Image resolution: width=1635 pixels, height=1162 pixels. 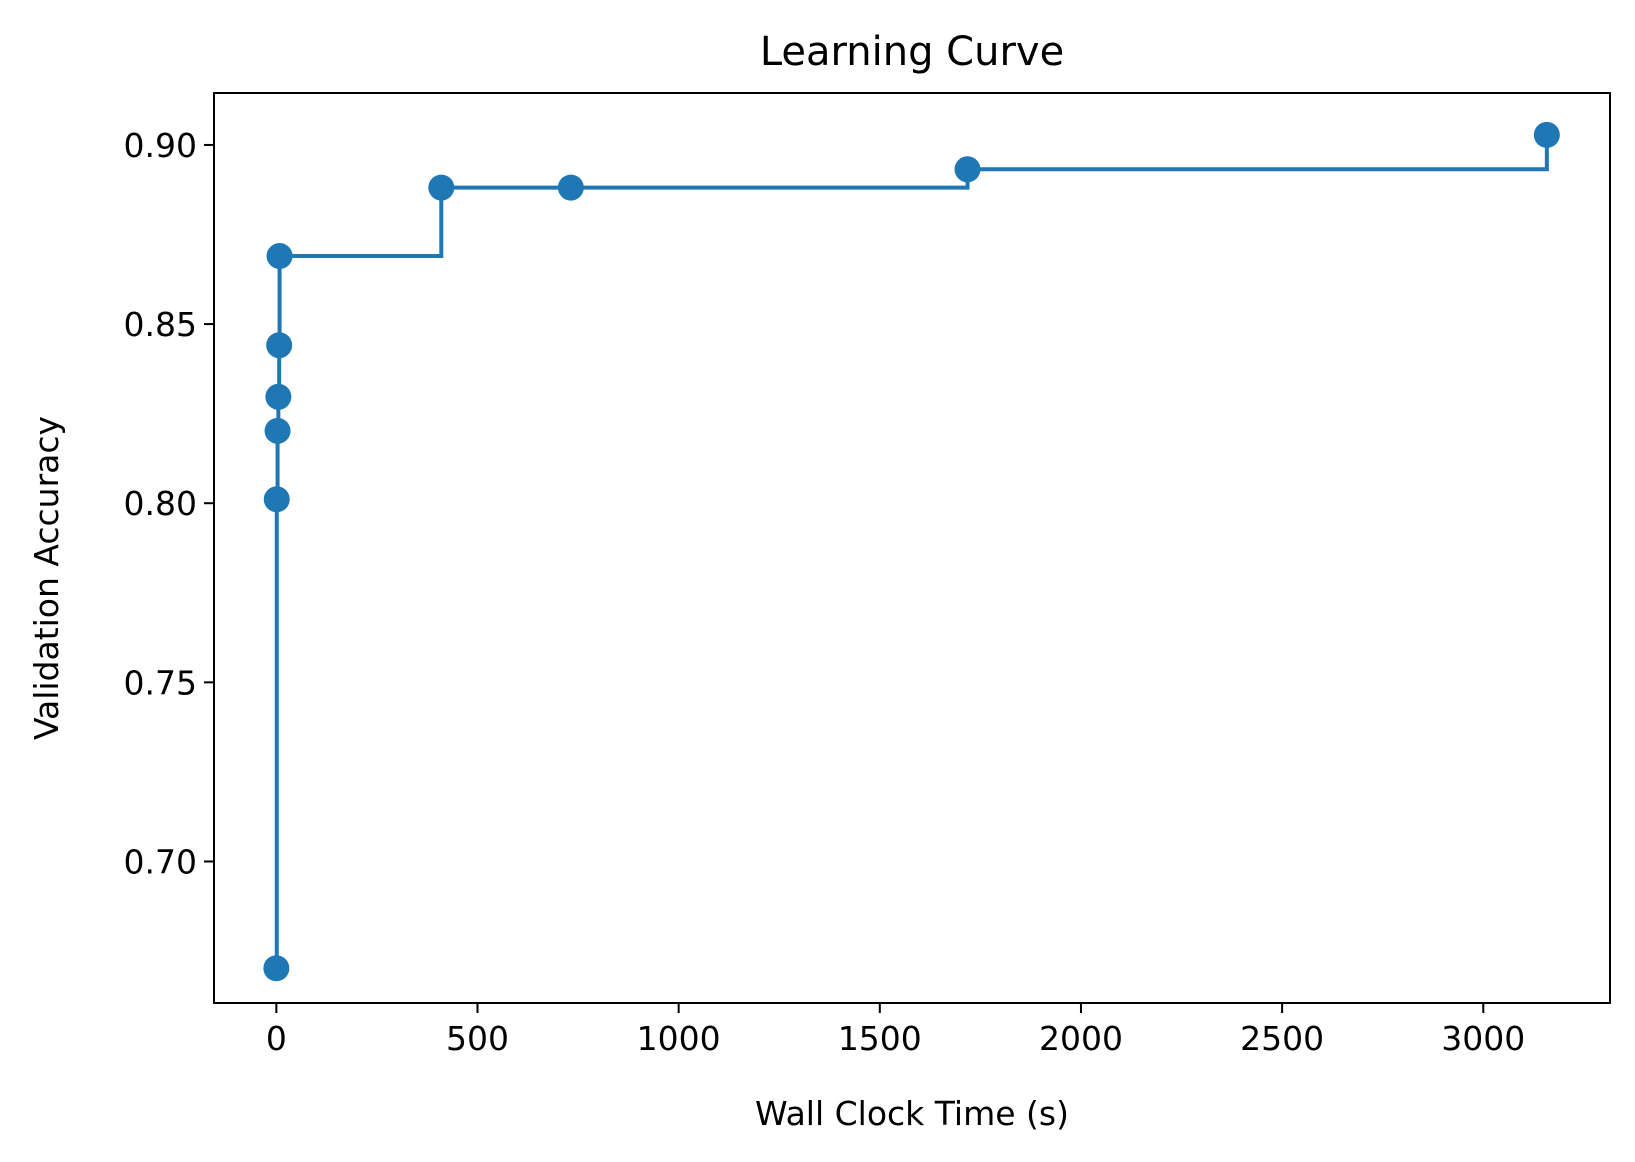 What do you see at coordinates (46, 578) in the screenshot?
I see `y-axis-label: Validation Accuracy` at bounding box center [46, 578].